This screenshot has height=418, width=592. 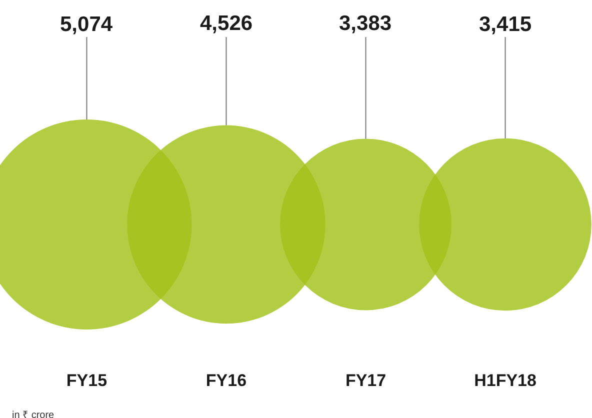 What do you see at coordinates (505, 380) in the screenshot?
I see `category-label: H1FY18` at bounding box center [505, 380].